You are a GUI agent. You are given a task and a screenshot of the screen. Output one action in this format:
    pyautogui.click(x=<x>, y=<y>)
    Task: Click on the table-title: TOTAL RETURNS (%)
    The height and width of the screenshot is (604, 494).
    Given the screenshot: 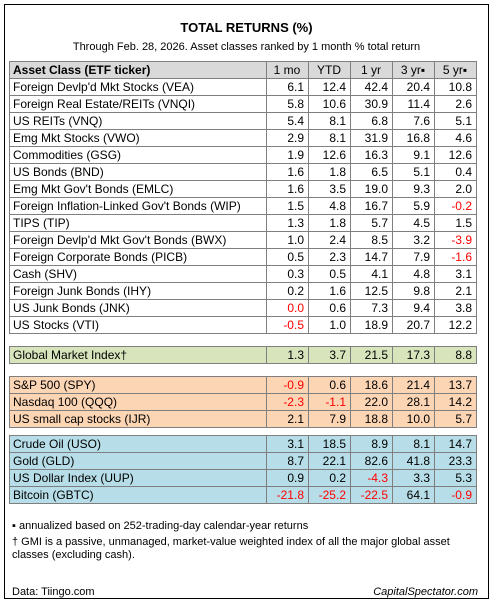 What is the action you would take?
    pyautogui.click(x=246, y=27)
    